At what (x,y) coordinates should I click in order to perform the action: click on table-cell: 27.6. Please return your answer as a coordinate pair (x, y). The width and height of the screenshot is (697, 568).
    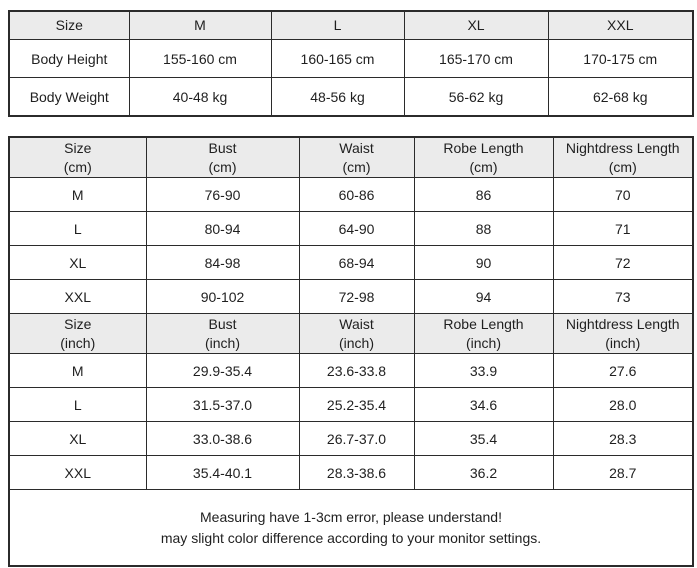
    Looking at the image, I should click on (623, 370).